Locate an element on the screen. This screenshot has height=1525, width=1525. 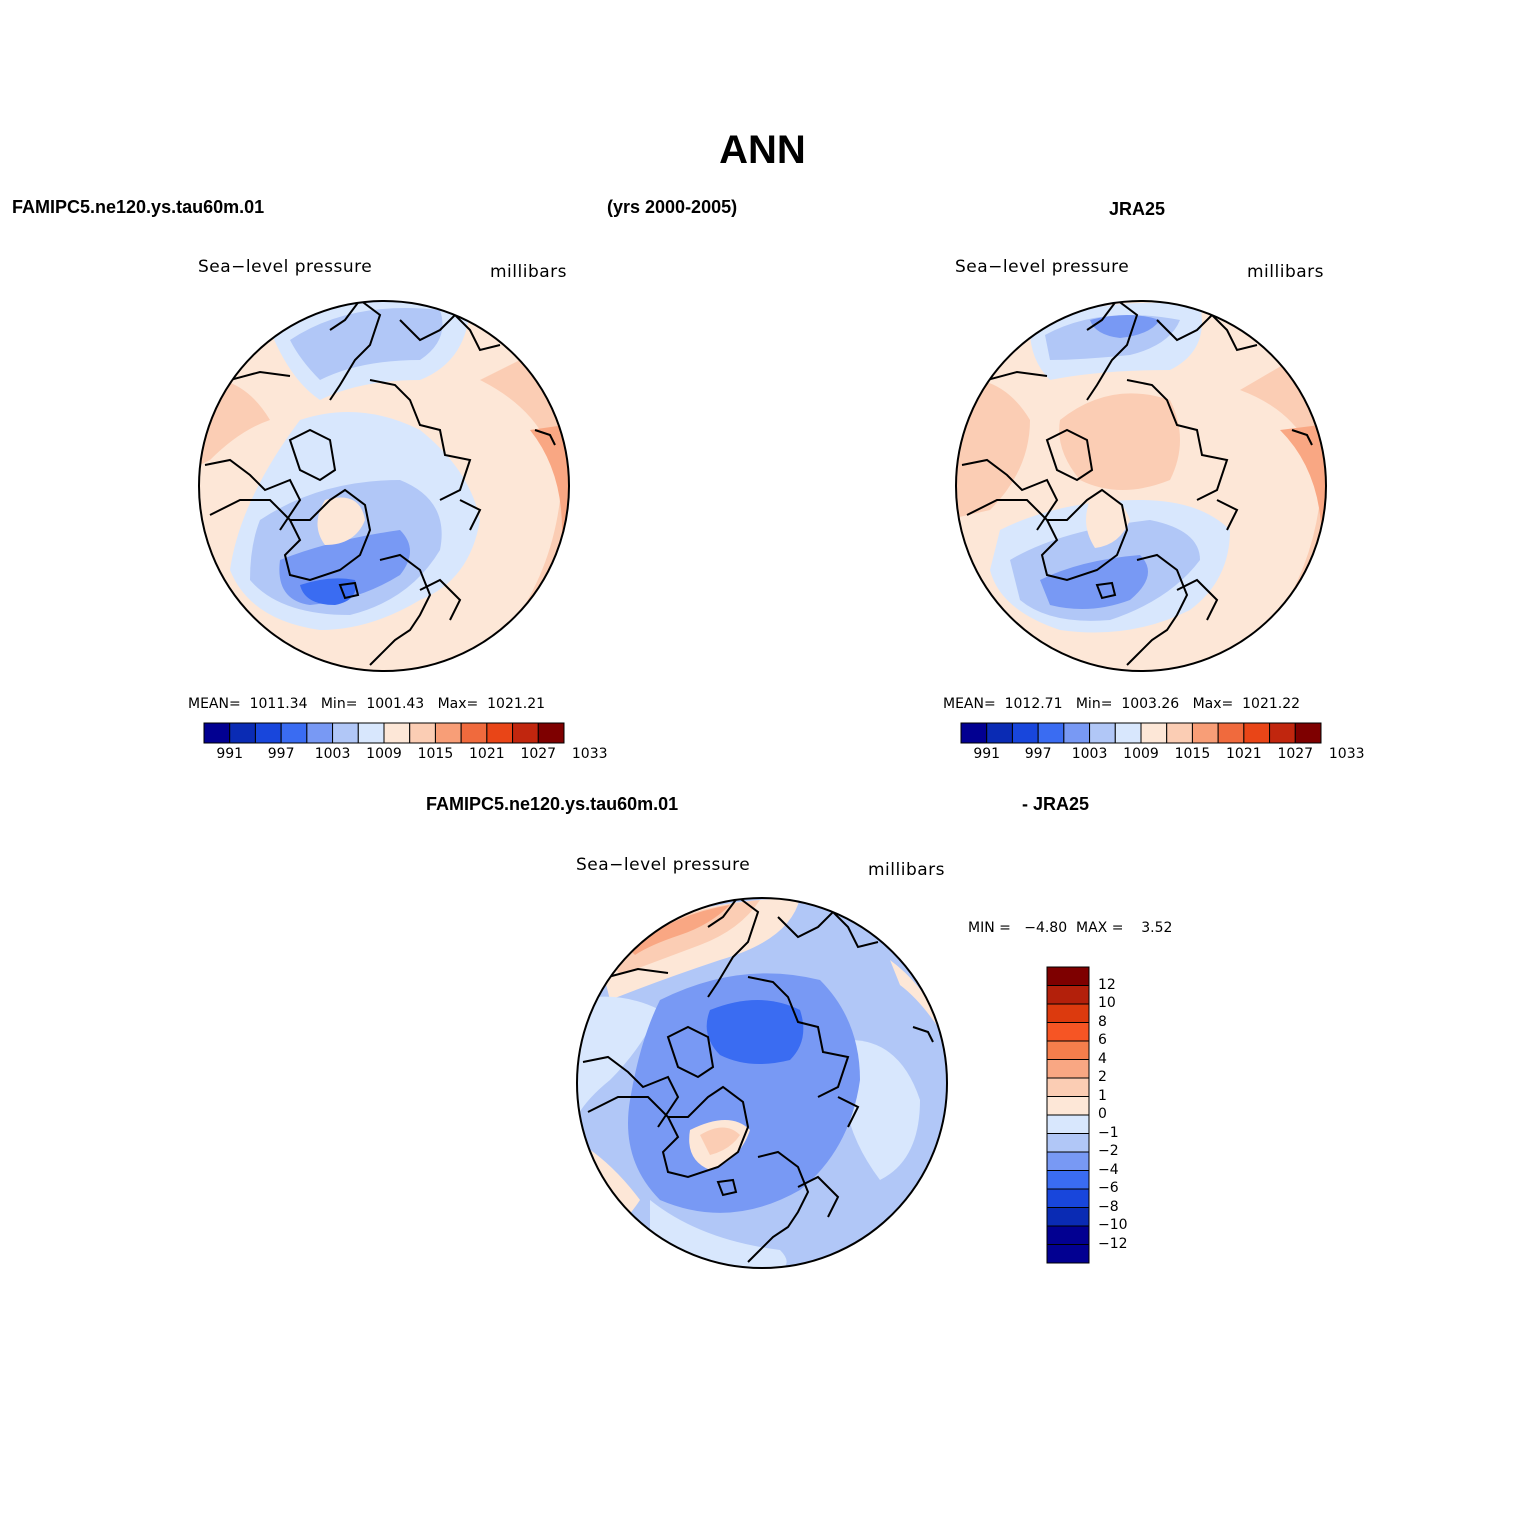
map3-variable-label: Sea−level pressure is located at coordinates (663, 865).